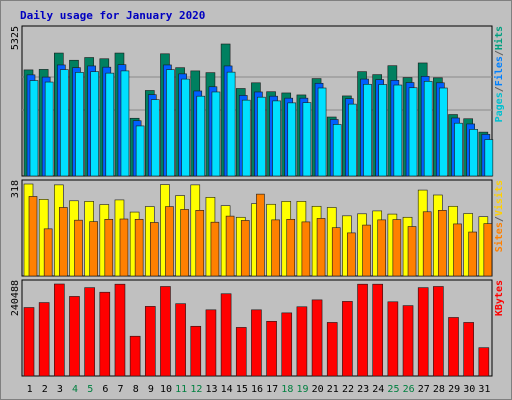 The width and height of the screenshot is (512, 400). What do you see at coordinates (181, 389) in the screenshot?
I see `x-tick-label: 11` at bounding box center [181, 389].